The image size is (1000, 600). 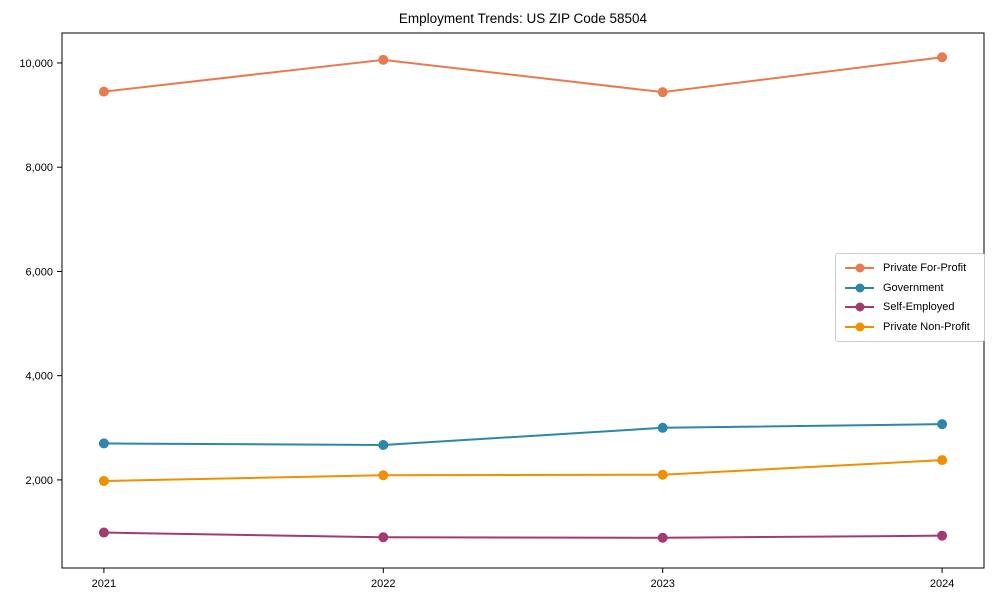 What do you see at coordinates (39, 272) in the screenshot?
I see `y-tick-label: 6,000` at bounding box center [39, 272].